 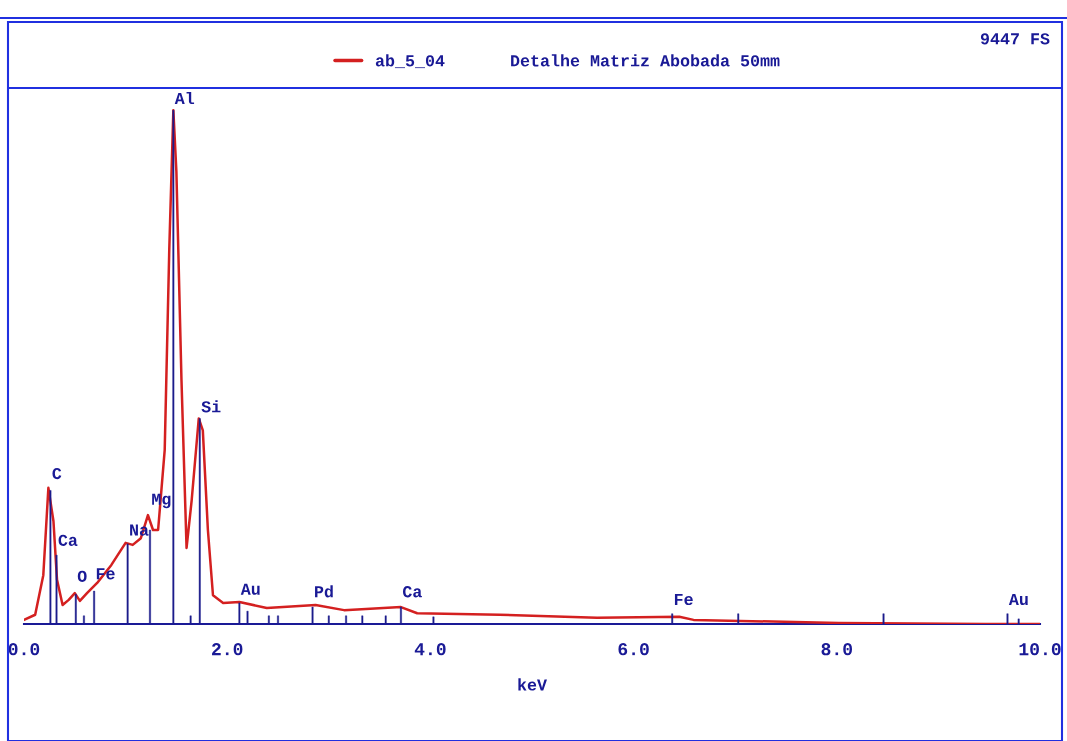 I want to click on annotation: Fe, so click(x=683, y=599).